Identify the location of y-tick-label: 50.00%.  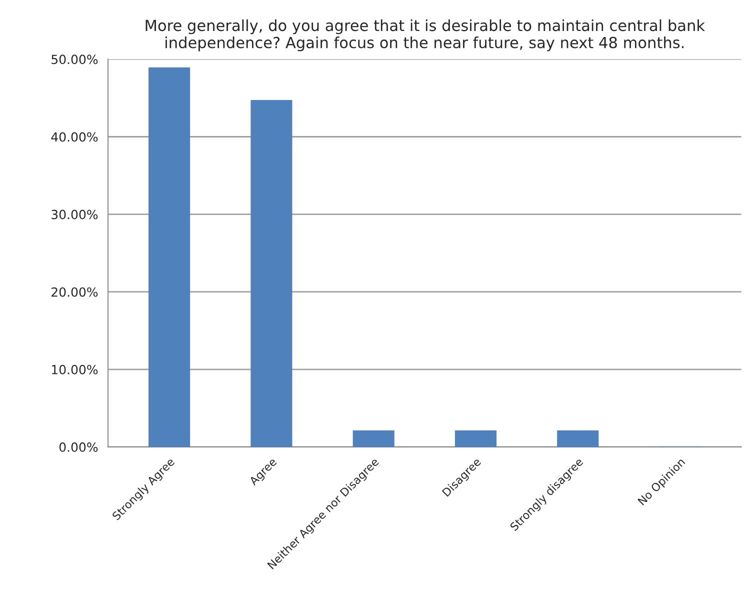
(75, 59).